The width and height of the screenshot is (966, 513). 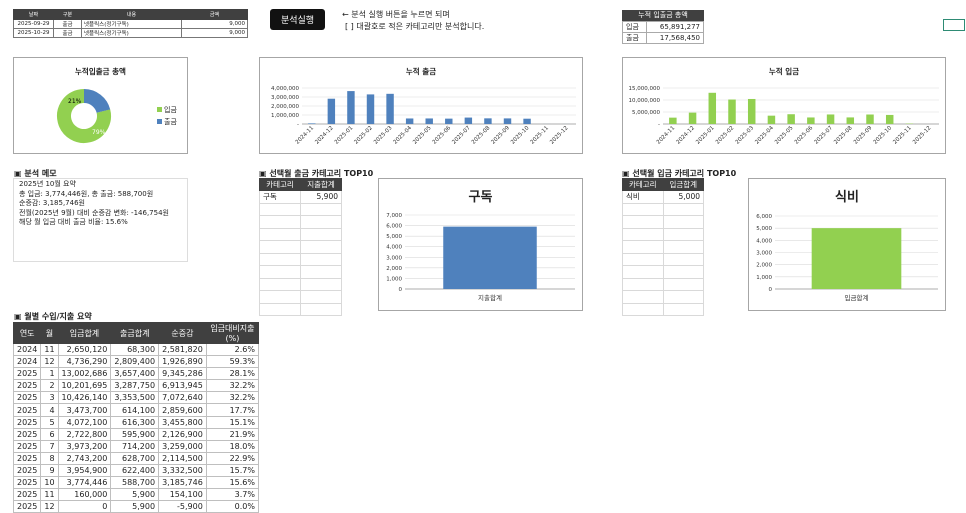 What do you see at coordinates (84, 458) in the screenshot?
I see `cell: 2,743,200` at bounding box center [84, 458].